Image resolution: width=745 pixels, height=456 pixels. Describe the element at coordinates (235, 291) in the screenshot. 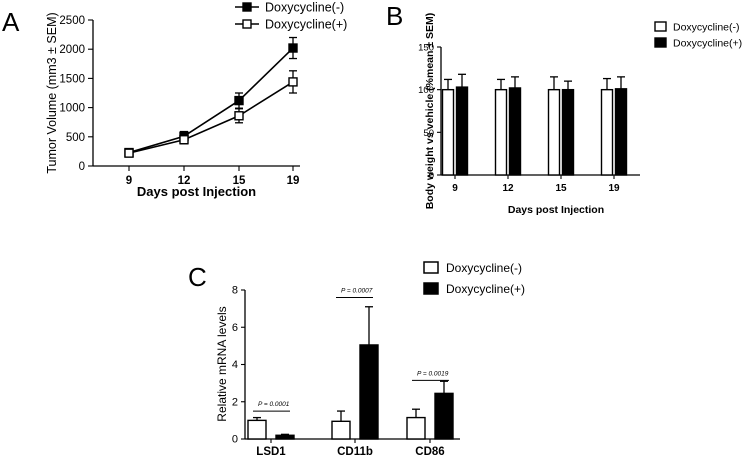

I see `y-tick-label: 8` at that location.